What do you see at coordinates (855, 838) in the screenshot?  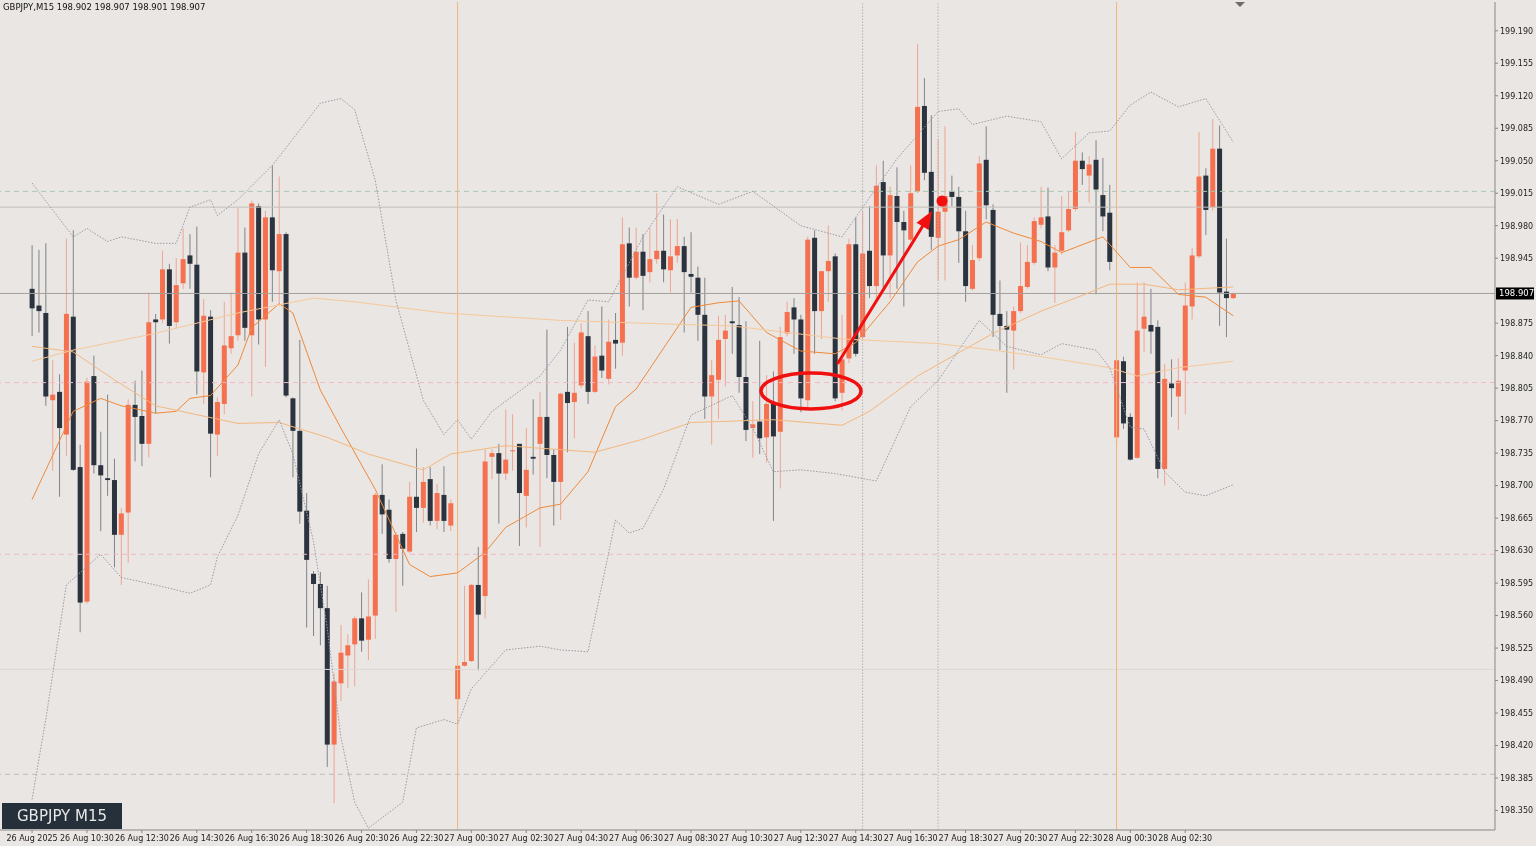 I see `x-tick-label: 27 Aug 14:30` at bounding box center [855, 838].